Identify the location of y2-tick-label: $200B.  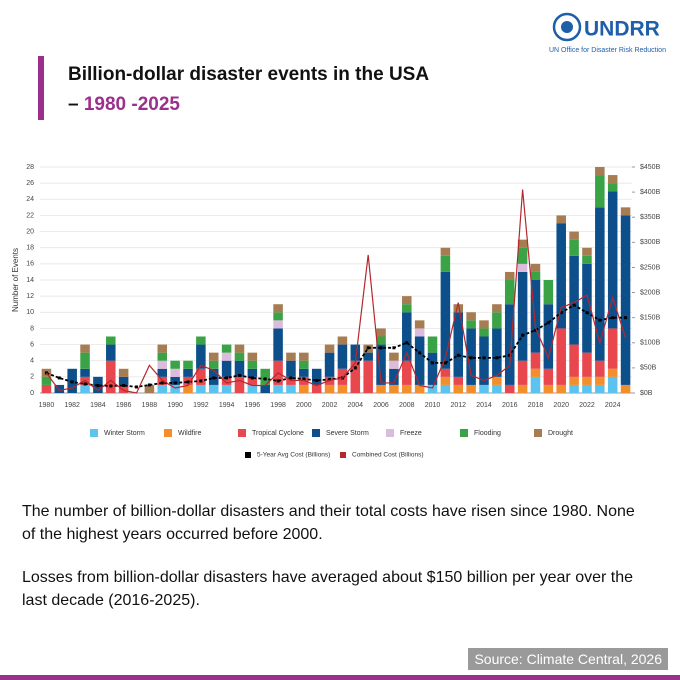
(650, 292).